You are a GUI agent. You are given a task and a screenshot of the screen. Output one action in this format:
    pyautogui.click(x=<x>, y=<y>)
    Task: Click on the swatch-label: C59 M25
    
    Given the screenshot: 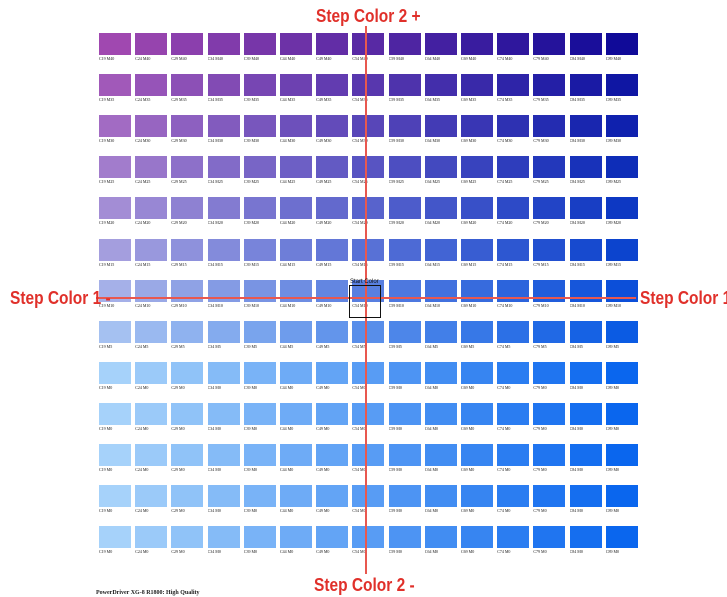 What is the action you would take?
    pyautogui.click(x=396, y=182)
    